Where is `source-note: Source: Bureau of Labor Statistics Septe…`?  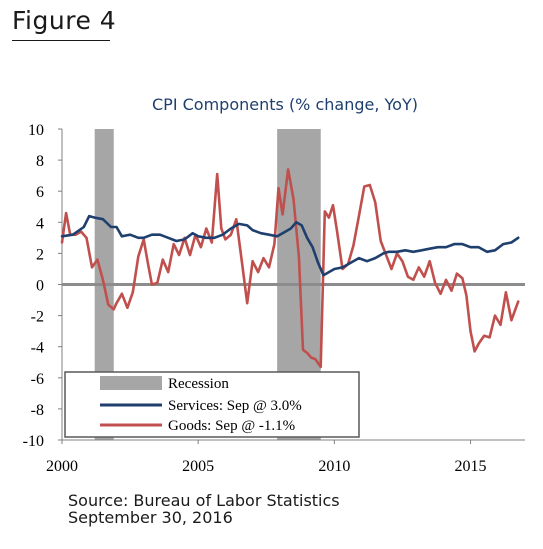
source-note: Source: Bureau of Labor Statistics Septe… is located at coordinates (204, 509).